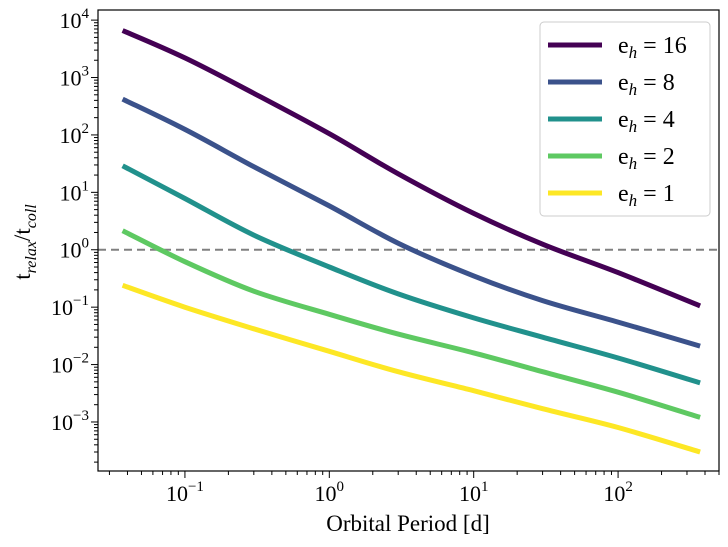 The width and height of the screenshot is (728, 547). I want to click on legend-label-value: = 2, so click(659, 157).